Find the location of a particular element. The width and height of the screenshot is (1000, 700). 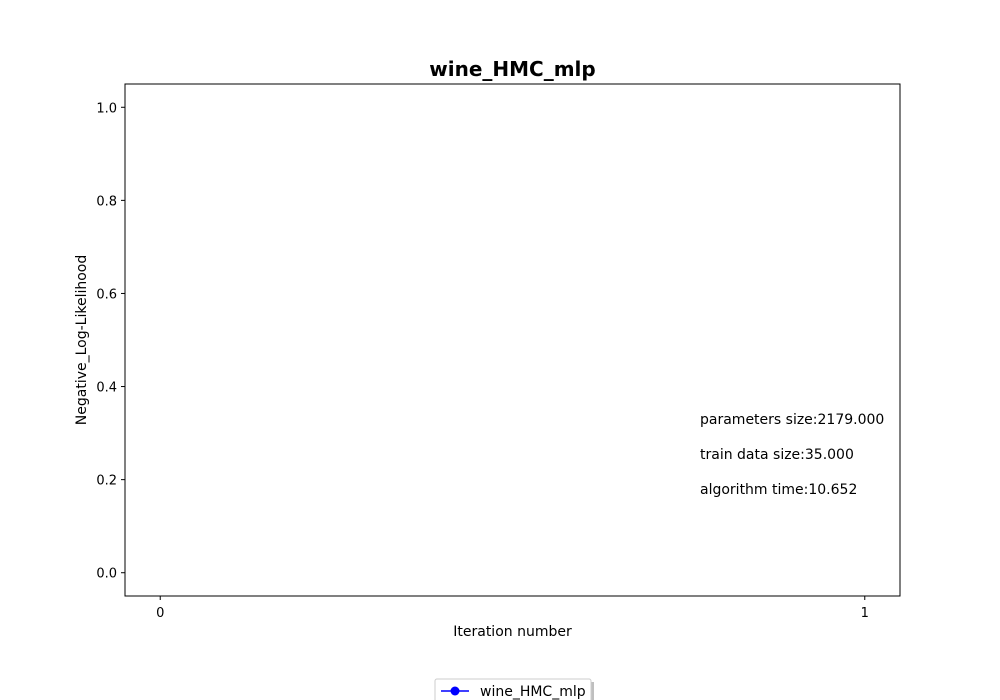

annotation-train-data-size: train data size:35.000 is located at coordinates (777, 455).